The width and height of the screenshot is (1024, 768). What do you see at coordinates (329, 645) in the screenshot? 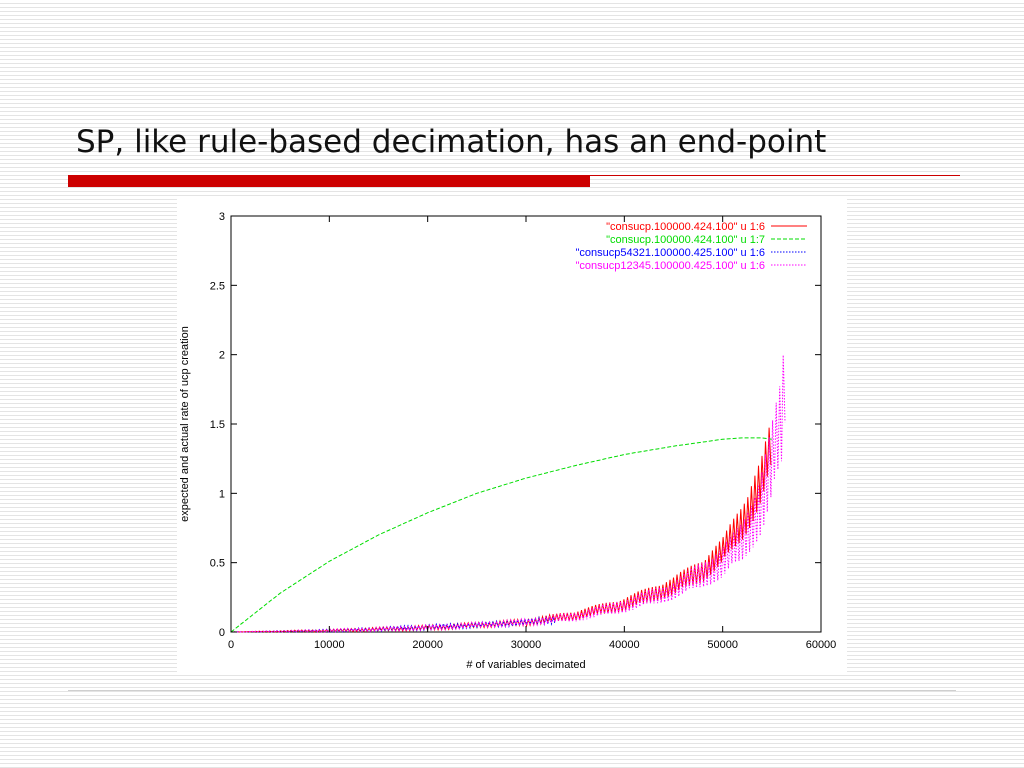
I see `x-tick-label: 10000` at bounding box center [329, 645].